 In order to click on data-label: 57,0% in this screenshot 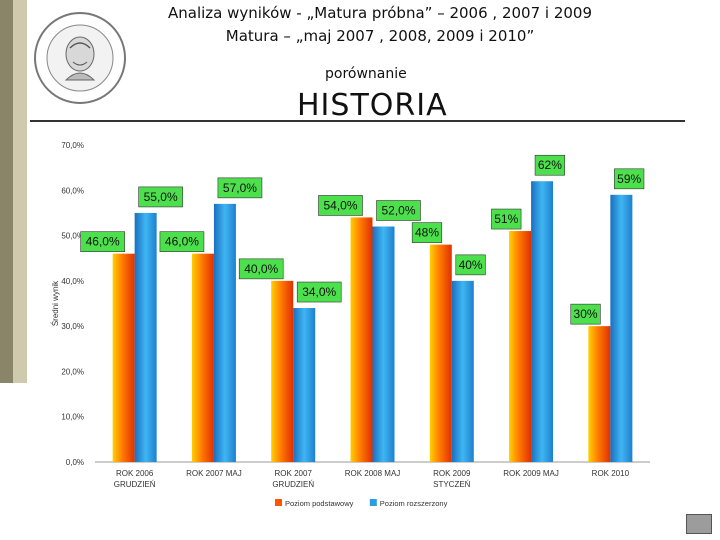, I will do `click(240, 188)`.